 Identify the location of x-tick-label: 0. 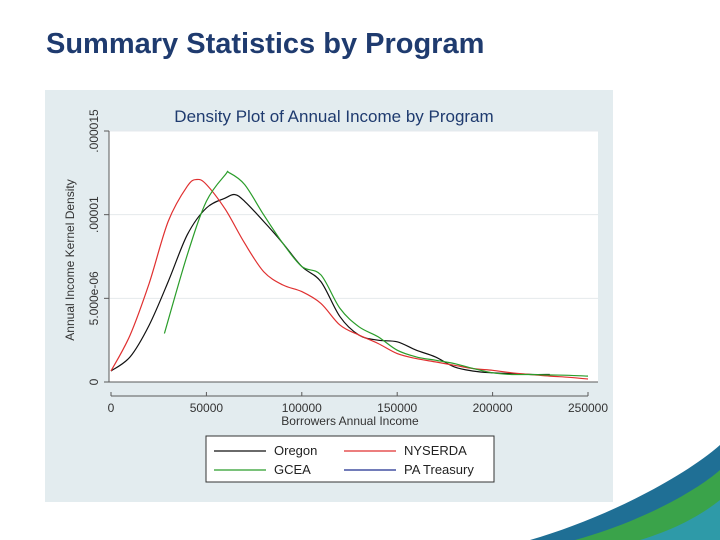
(111, 408).